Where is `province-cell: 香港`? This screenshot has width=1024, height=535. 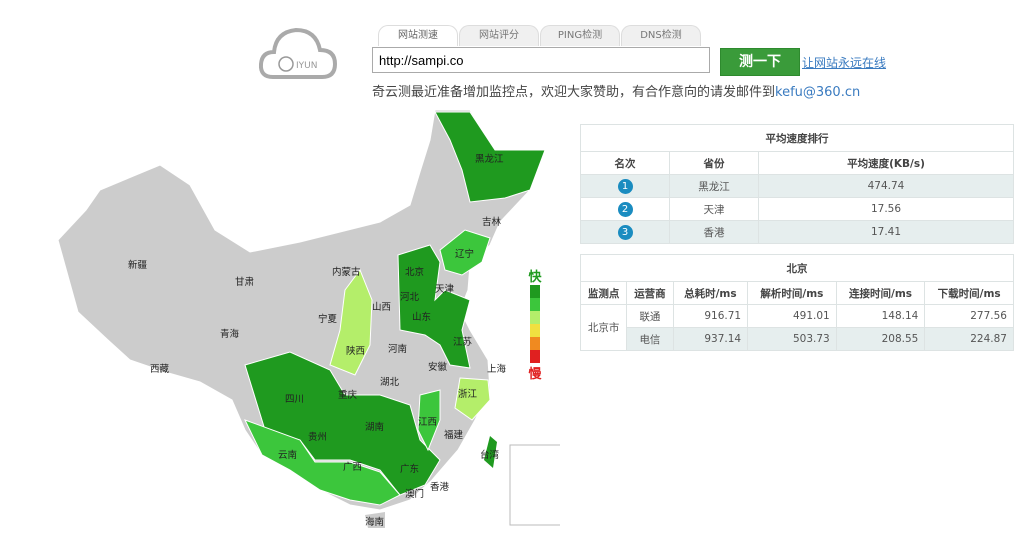 province-cell: 香港 is located at coordinates (714, 232).